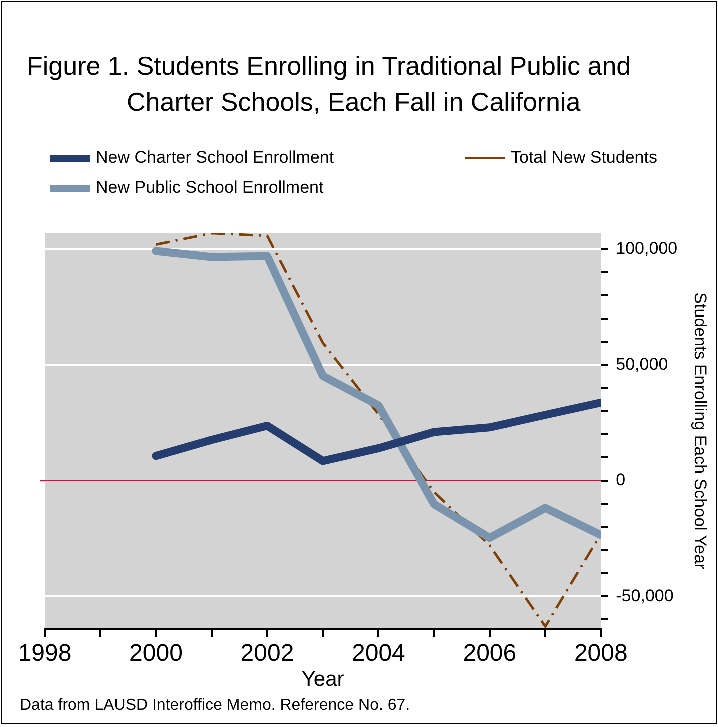  I want to click on x-tick-label: 2002, so click(267, 654).